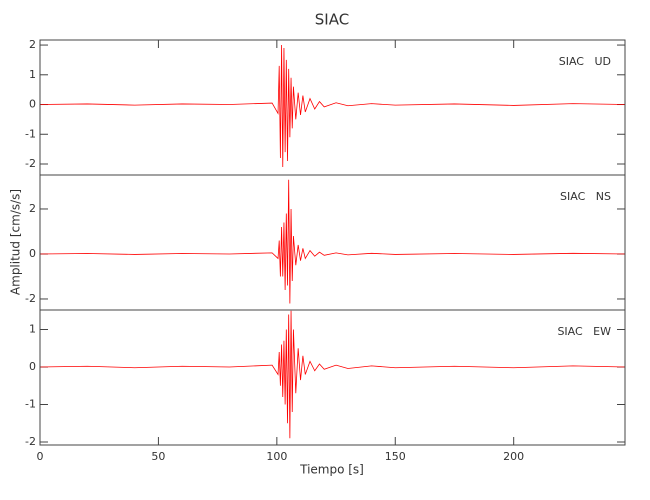 This screenshot has height=500, width=650. I want to click on x-tick-label: 0, so click(40, 456).